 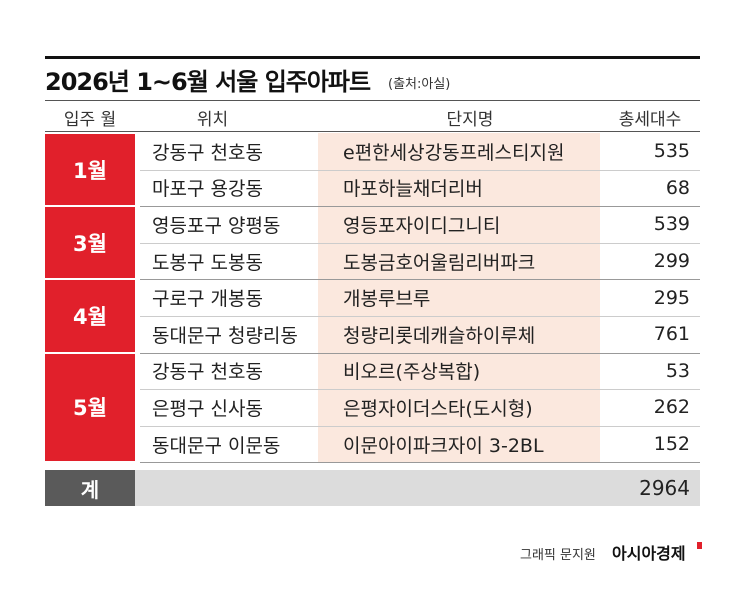 What do you see at coordinates (417, 488) in the screenshot?
I see `total-bg` at bounding box center [417, 488].